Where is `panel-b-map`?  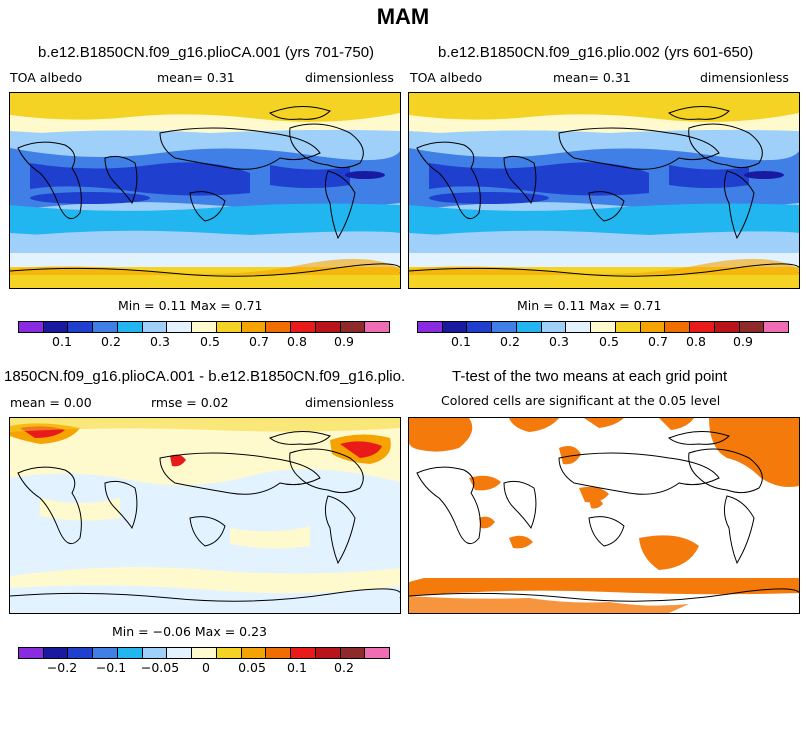 panel-b-map is located at coordinates (604, 190).